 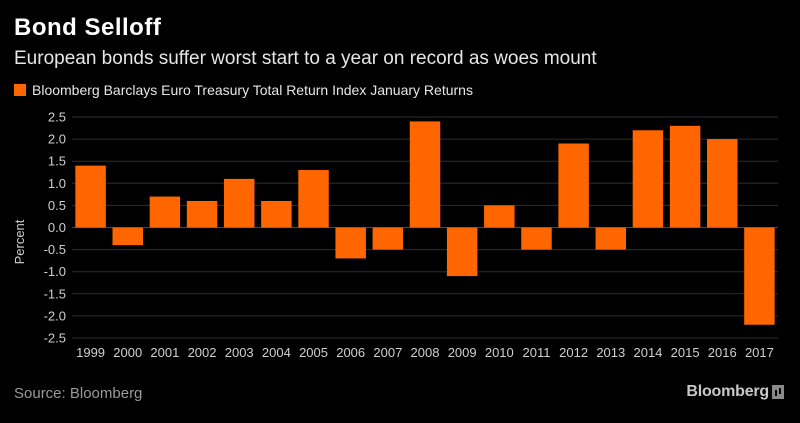 I want to click on bar-2001, so click(x=165, y=212).